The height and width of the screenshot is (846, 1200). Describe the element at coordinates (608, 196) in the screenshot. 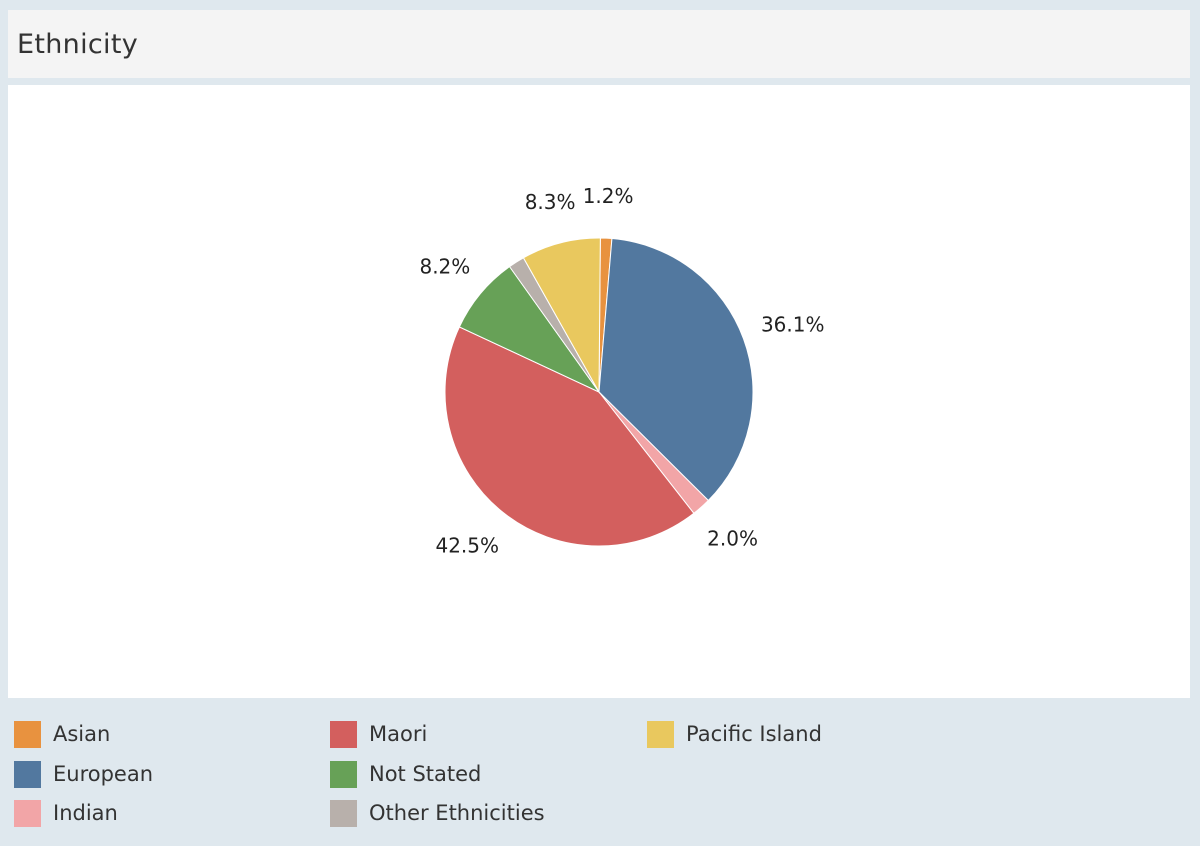

I see `slice-label-asian: 1.2%` at that location.